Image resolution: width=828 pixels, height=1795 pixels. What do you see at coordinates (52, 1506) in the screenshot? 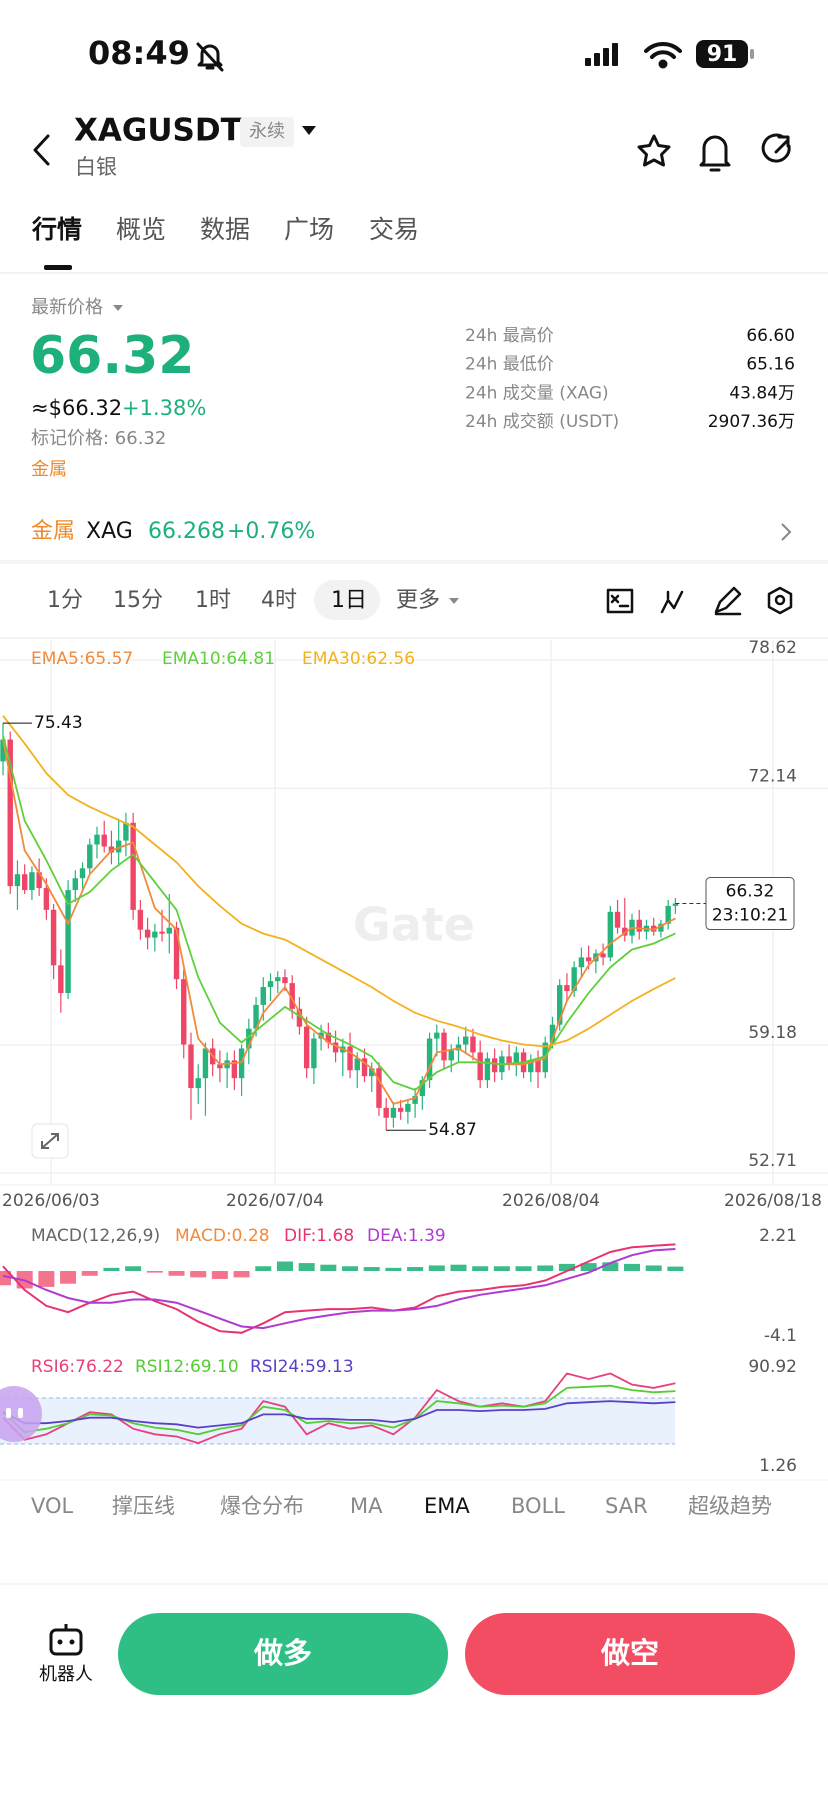
I see `indicator-tab: VOL` at bounding box center [52, 1506].